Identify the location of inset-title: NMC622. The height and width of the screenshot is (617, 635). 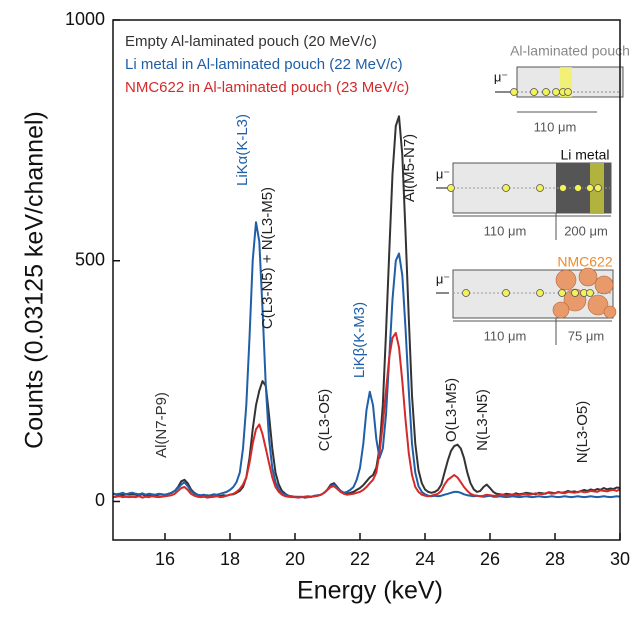
(584, 262).